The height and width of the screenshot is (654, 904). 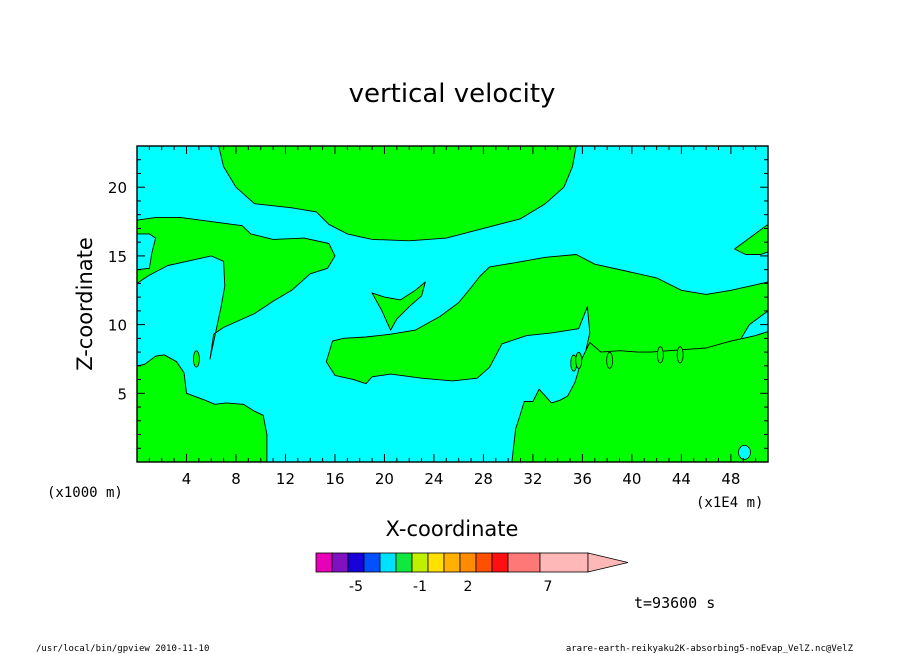 I want to click on y-tick-label: 20, so click(x=117, y=188).